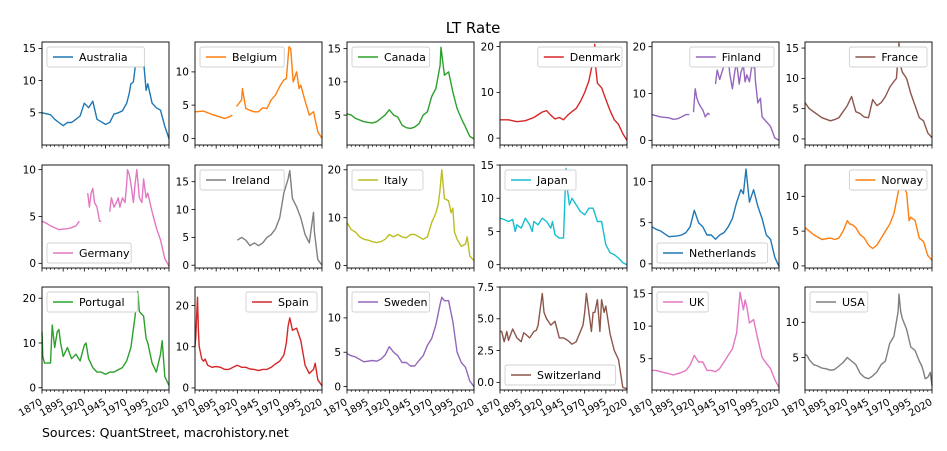  Describe the element at coordinates (722, 253) in the screenshot. I see `legend-label: Netherlands` at that location.